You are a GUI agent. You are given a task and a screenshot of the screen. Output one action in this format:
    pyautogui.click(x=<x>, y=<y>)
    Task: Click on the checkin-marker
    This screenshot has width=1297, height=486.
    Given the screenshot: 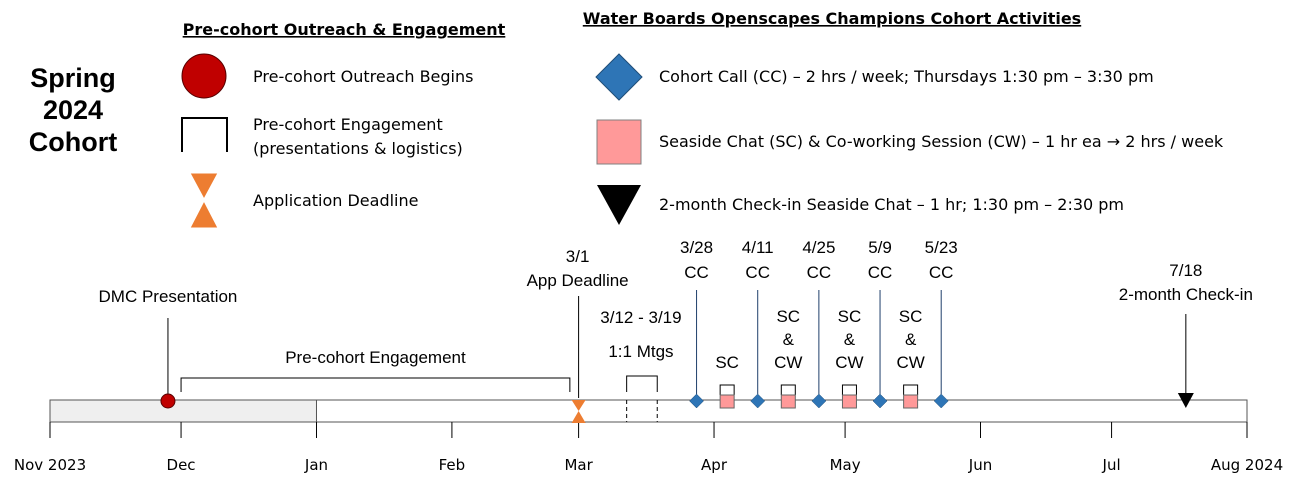 What is the action you would take?
    pyautogui.click(x=1185, y=400)
    